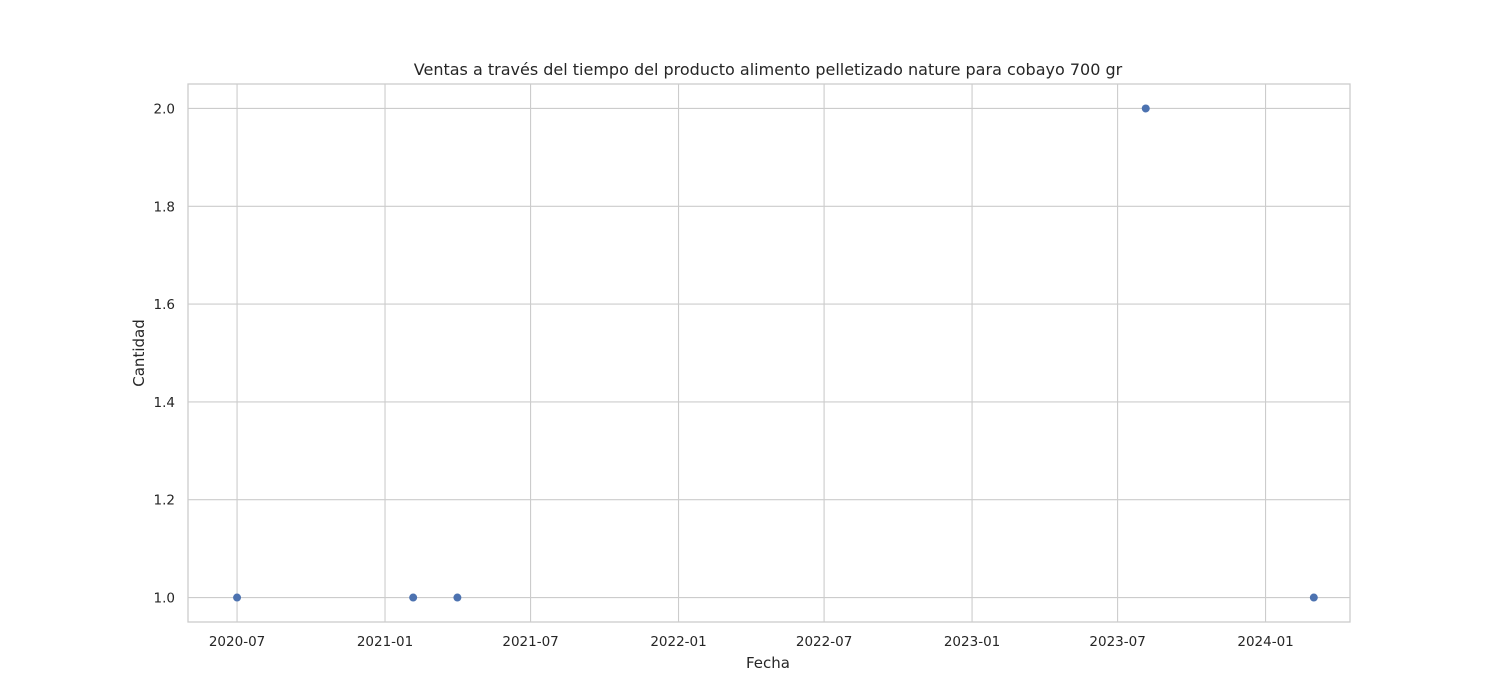 This screenshot has width=1500, height=700. I want to click on y-tick-label: 1.6, so click(164, 305).